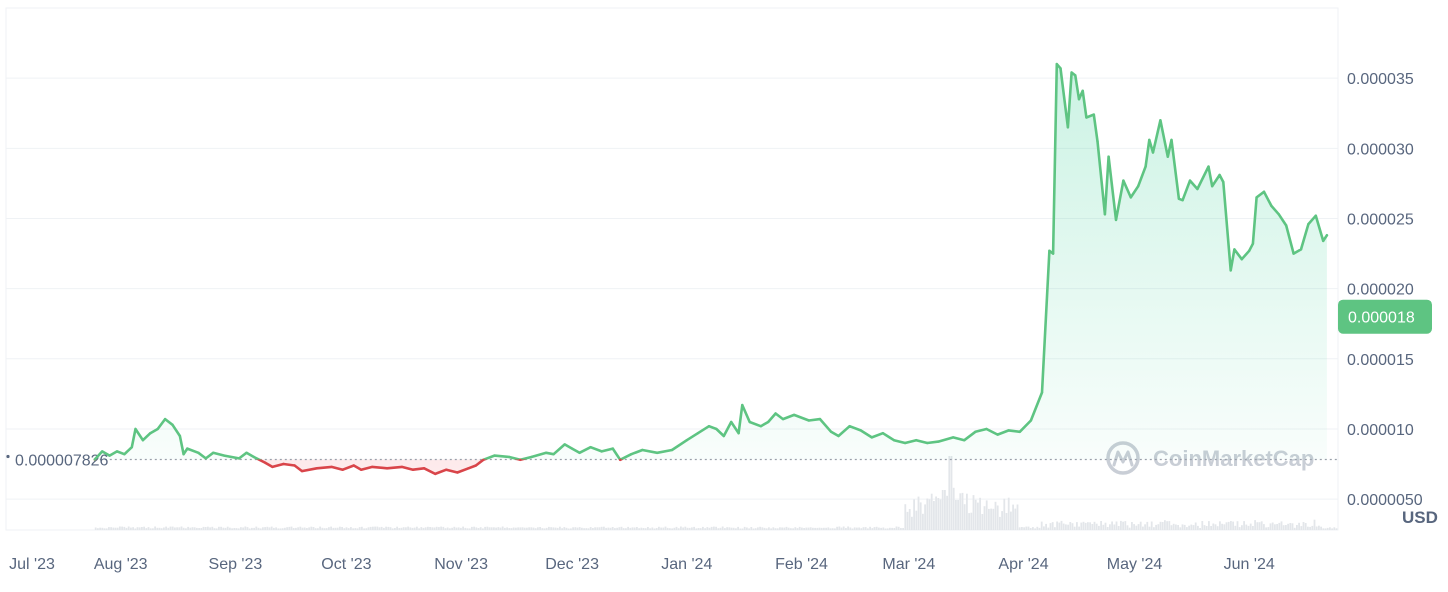 This screenshot has height=592, width=1448. Describe the element at coordinates (62, 460) in the screenshot. I see `baseline-price-label: 0.000007826` at that location.